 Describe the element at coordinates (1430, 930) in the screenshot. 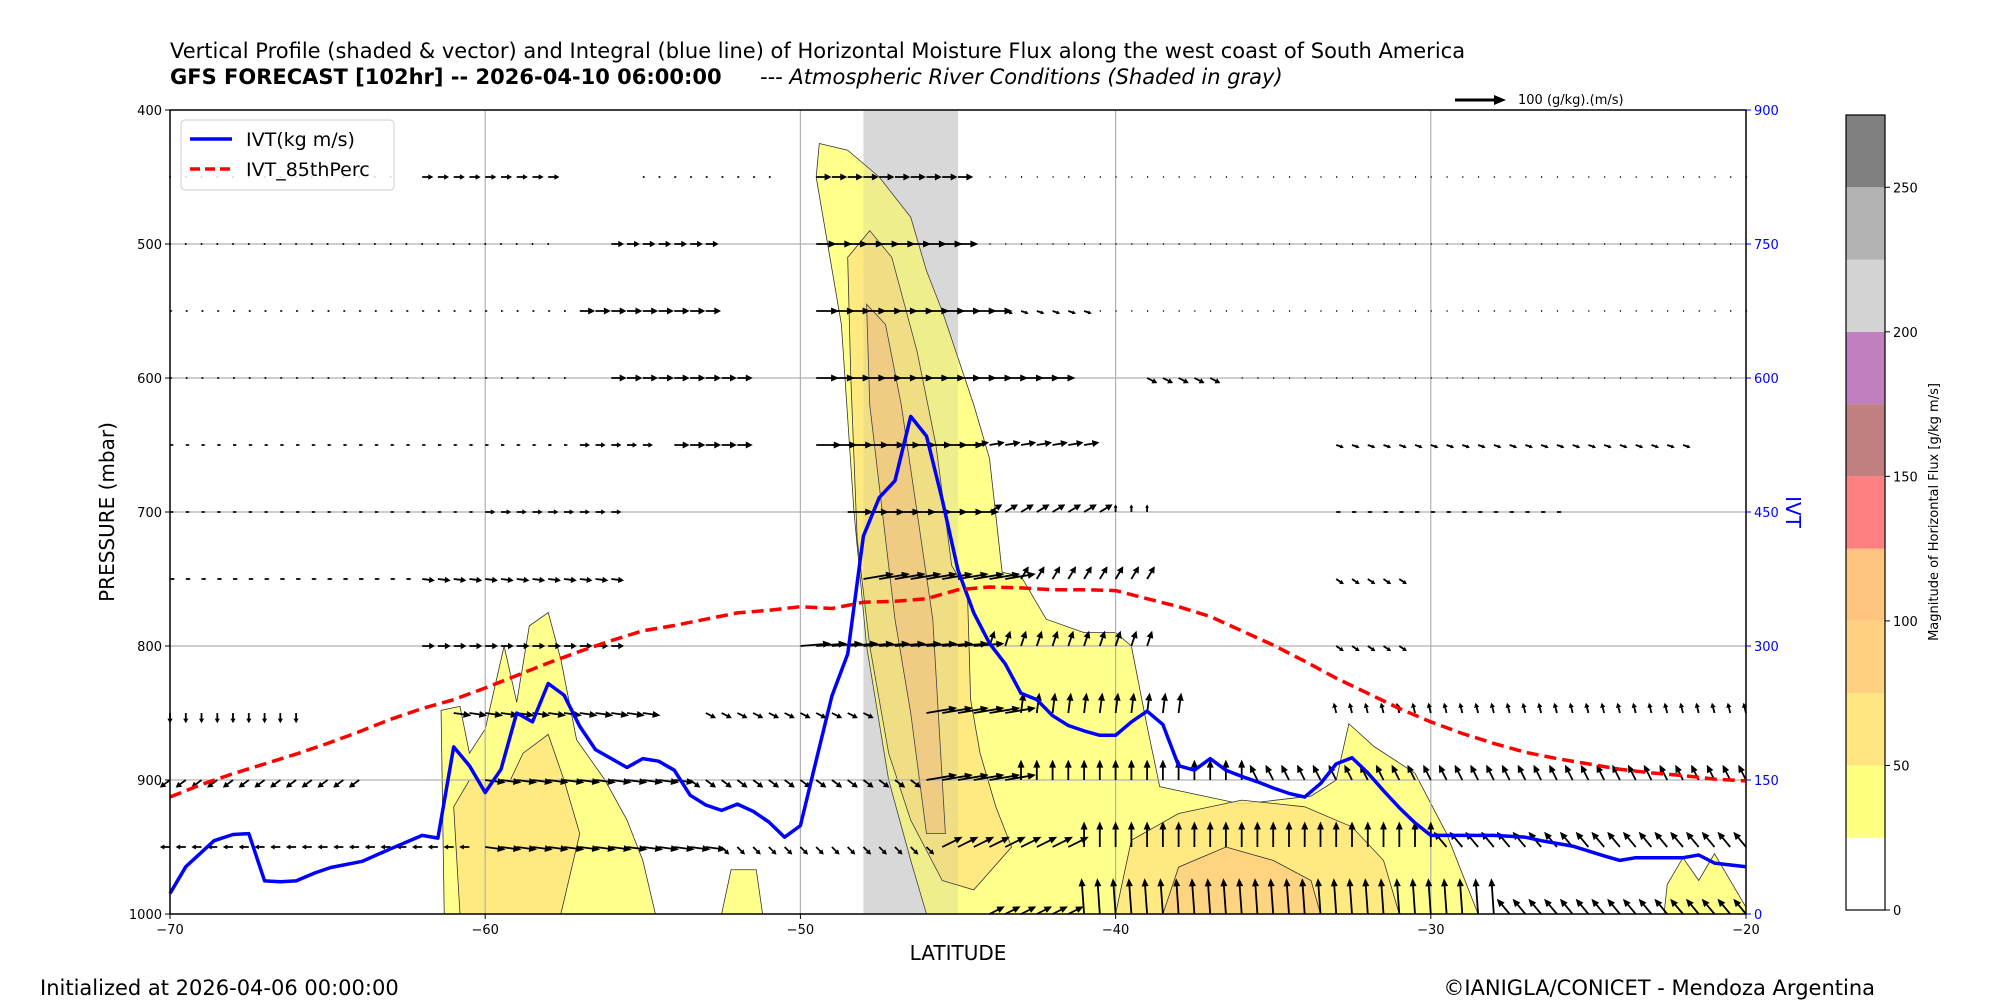

I see `x-tick-label: −30` at that location.